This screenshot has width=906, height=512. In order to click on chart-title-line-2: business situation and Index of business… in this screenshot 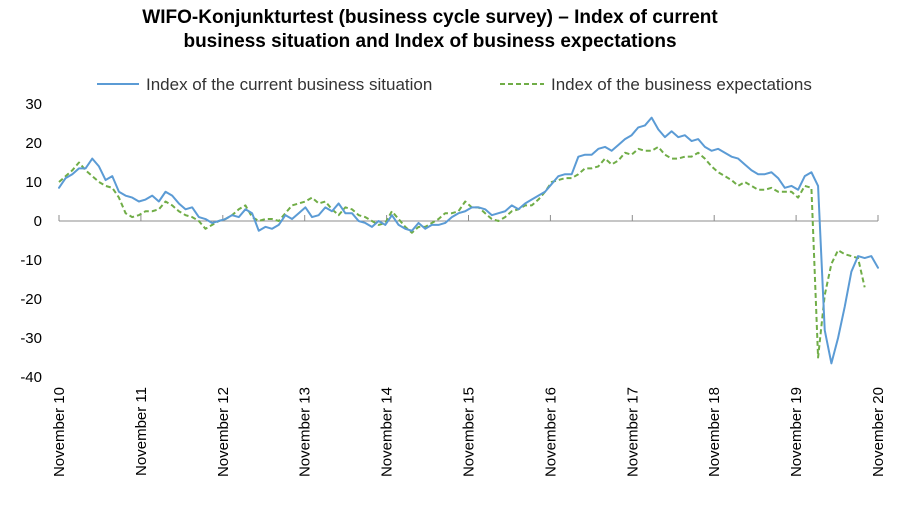, I will do `click(430, 41)`.